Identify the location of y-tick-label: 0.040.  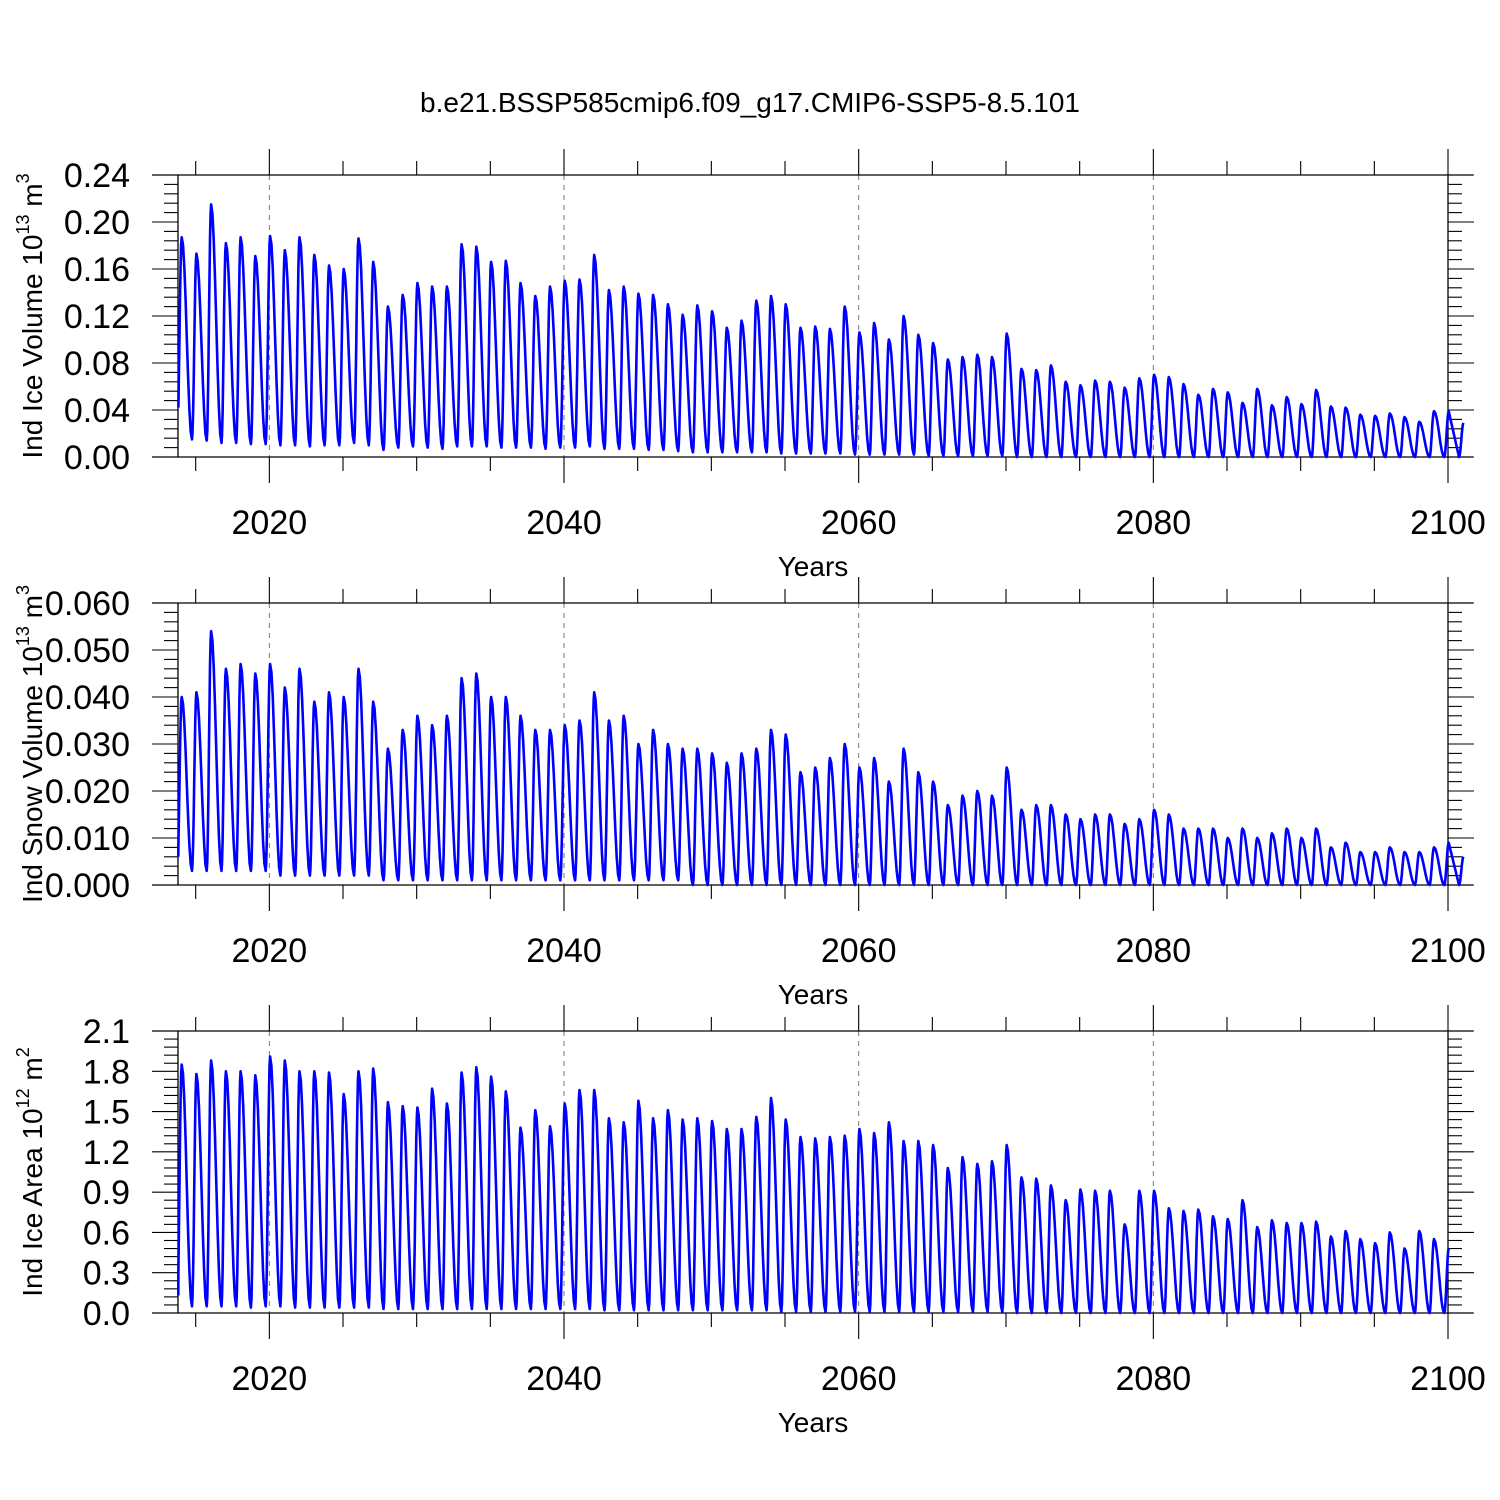
(87, 698).